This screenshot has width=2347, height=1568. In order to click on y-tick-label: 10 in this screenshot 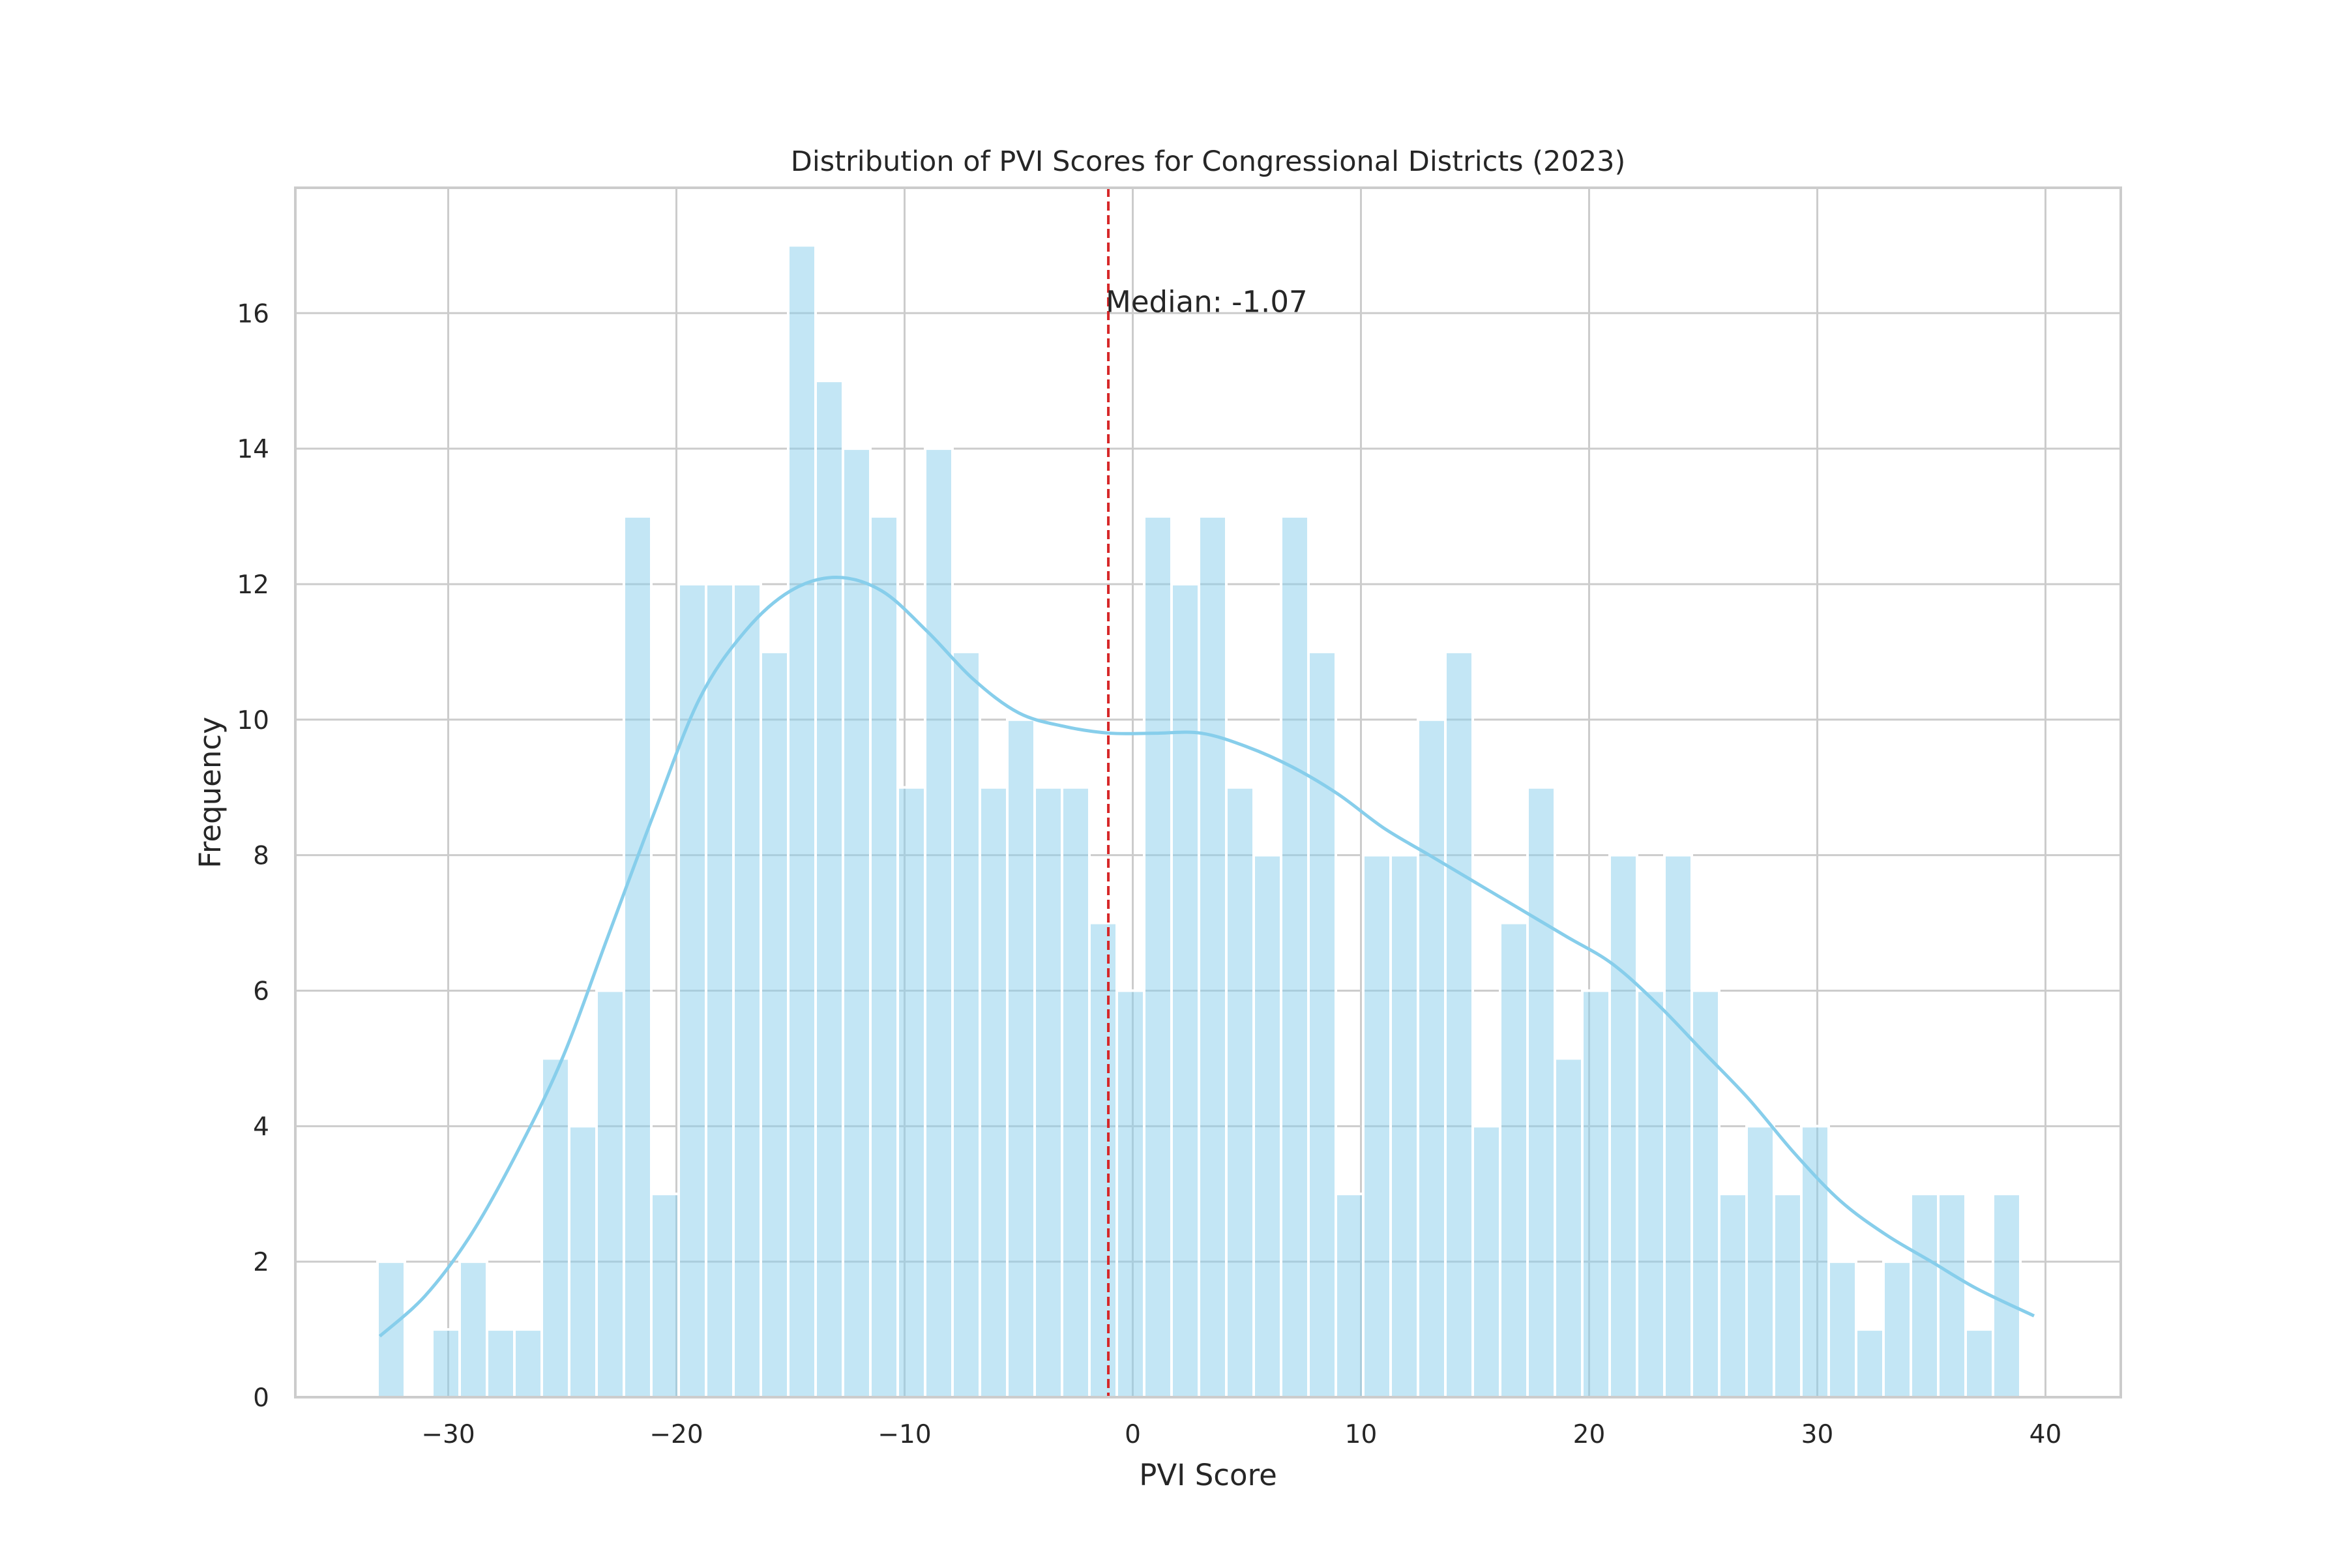, I will do `click(253, 721)`.